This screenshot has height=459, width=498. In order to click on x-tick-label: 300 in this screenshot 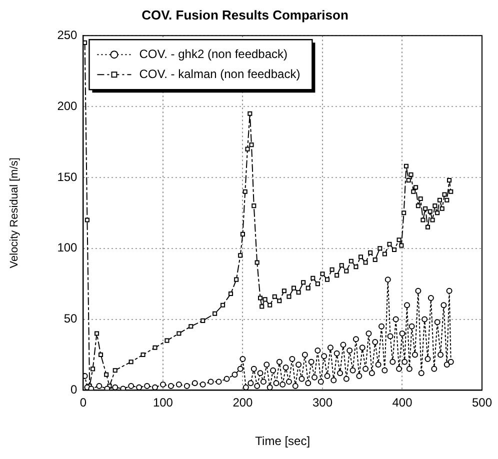, I will do `click(322, 403)`.